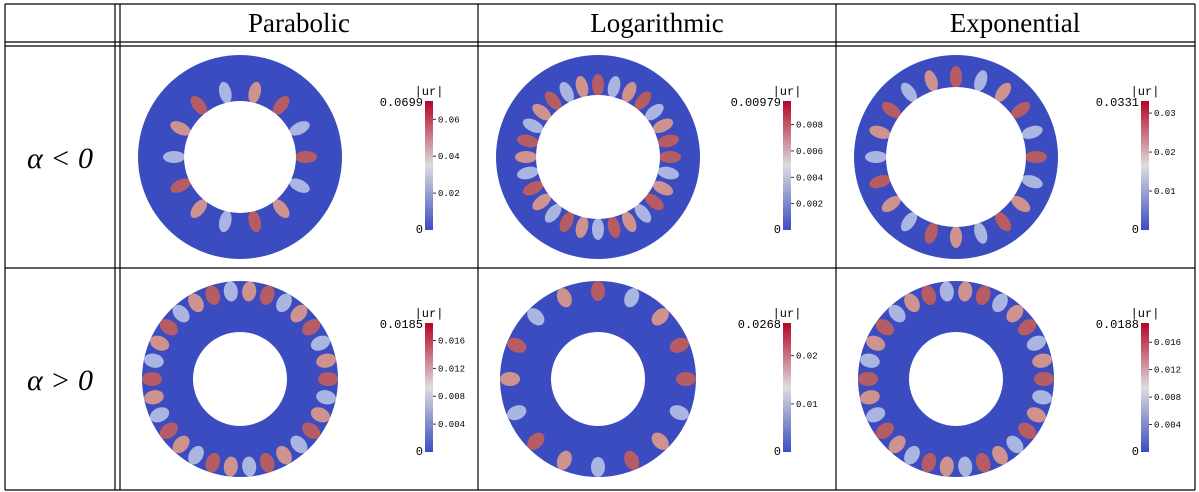  Describe the element at coordinates (756, 103) in the screenshot. I see `colorbar-max: 0.00979` at that location.